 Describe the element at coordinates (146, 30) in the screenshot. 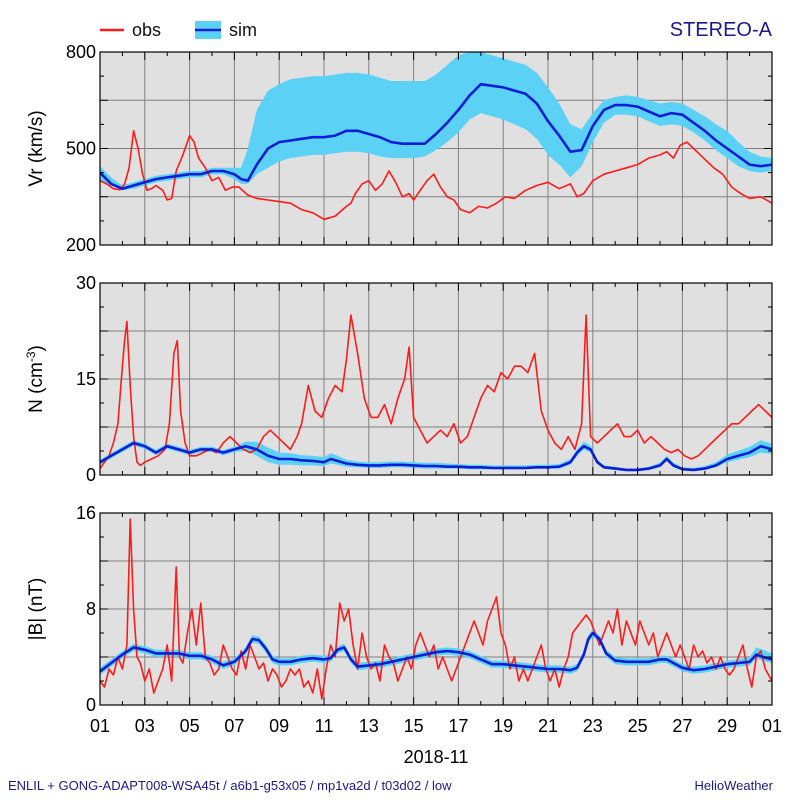

I see `legend-obs-label: obs` at that location.